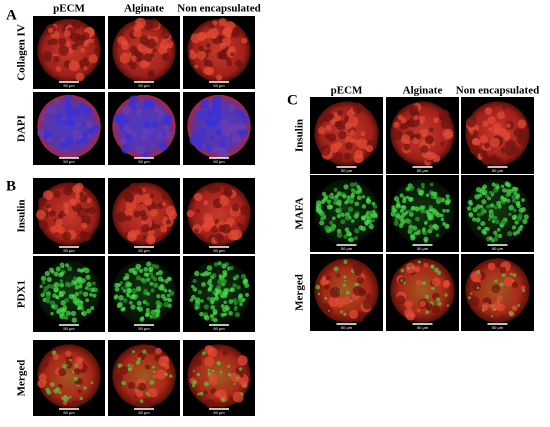 The image size is (550, 427). What do you see at coordinates (423, 91) in the screenshot?
I see `column-header: Alginate` at bounding box center [423, 91].